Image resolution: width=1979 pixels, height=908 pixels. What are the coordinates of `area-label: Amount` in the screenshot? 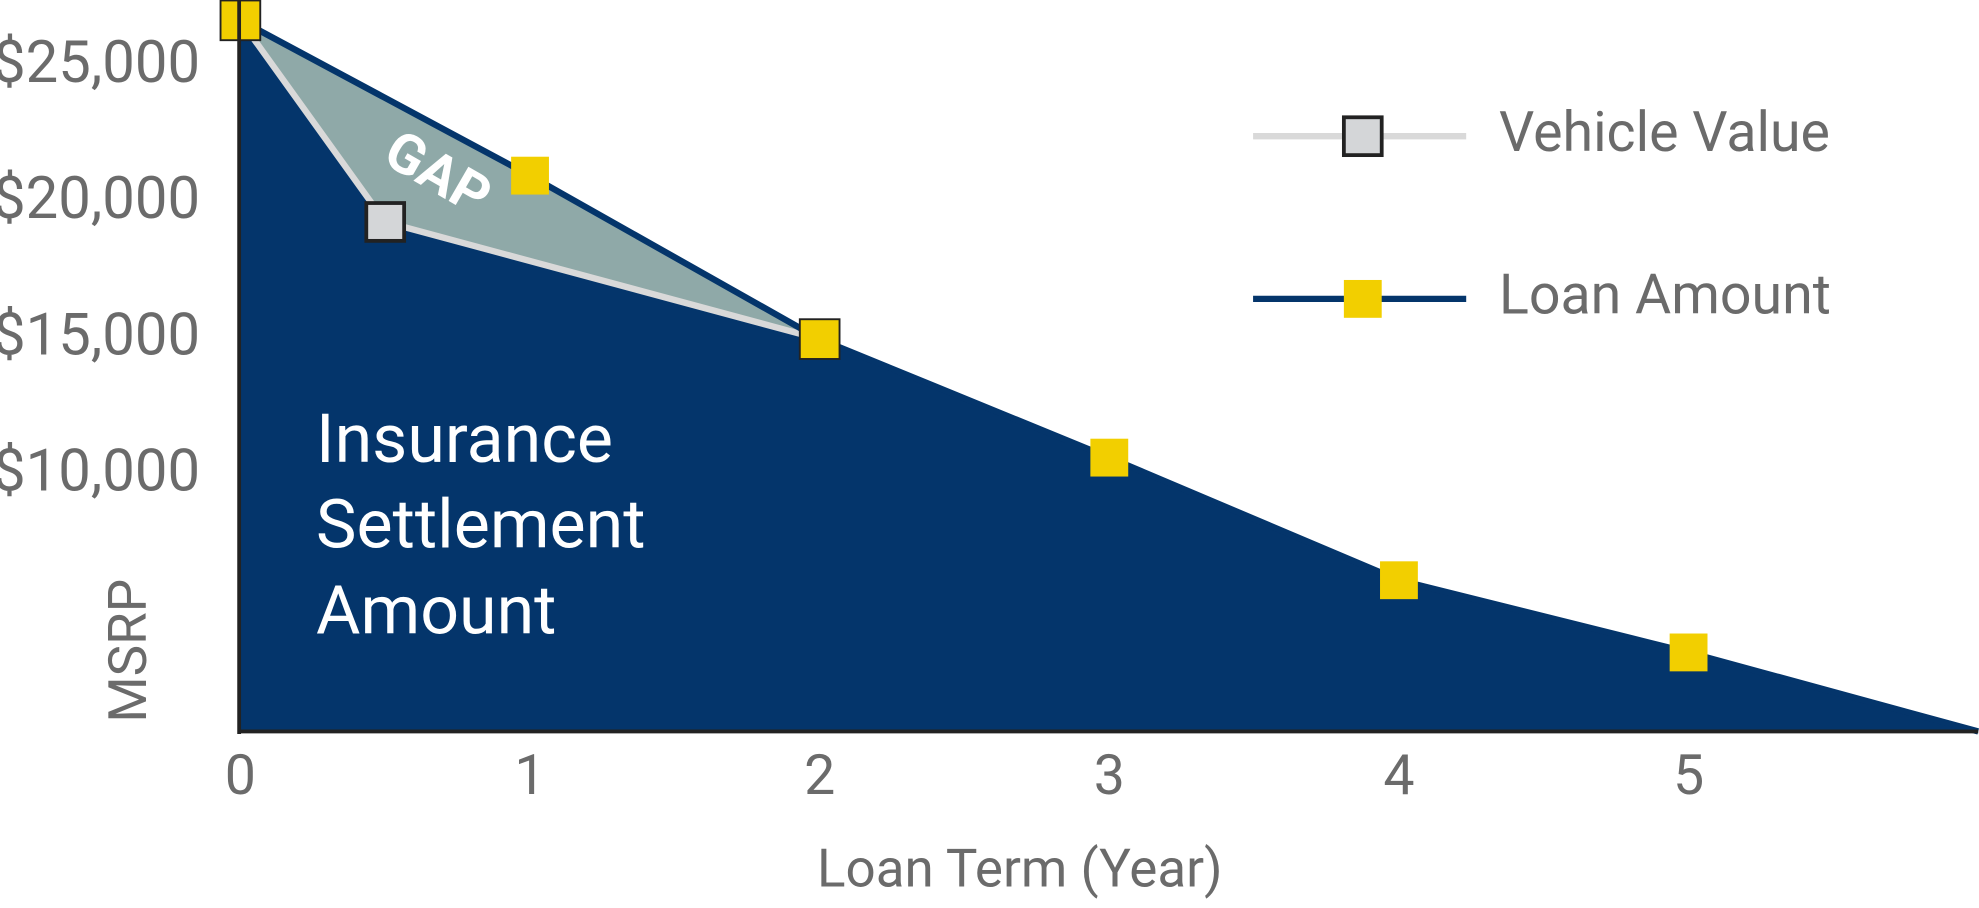 It's located at (436, 610).